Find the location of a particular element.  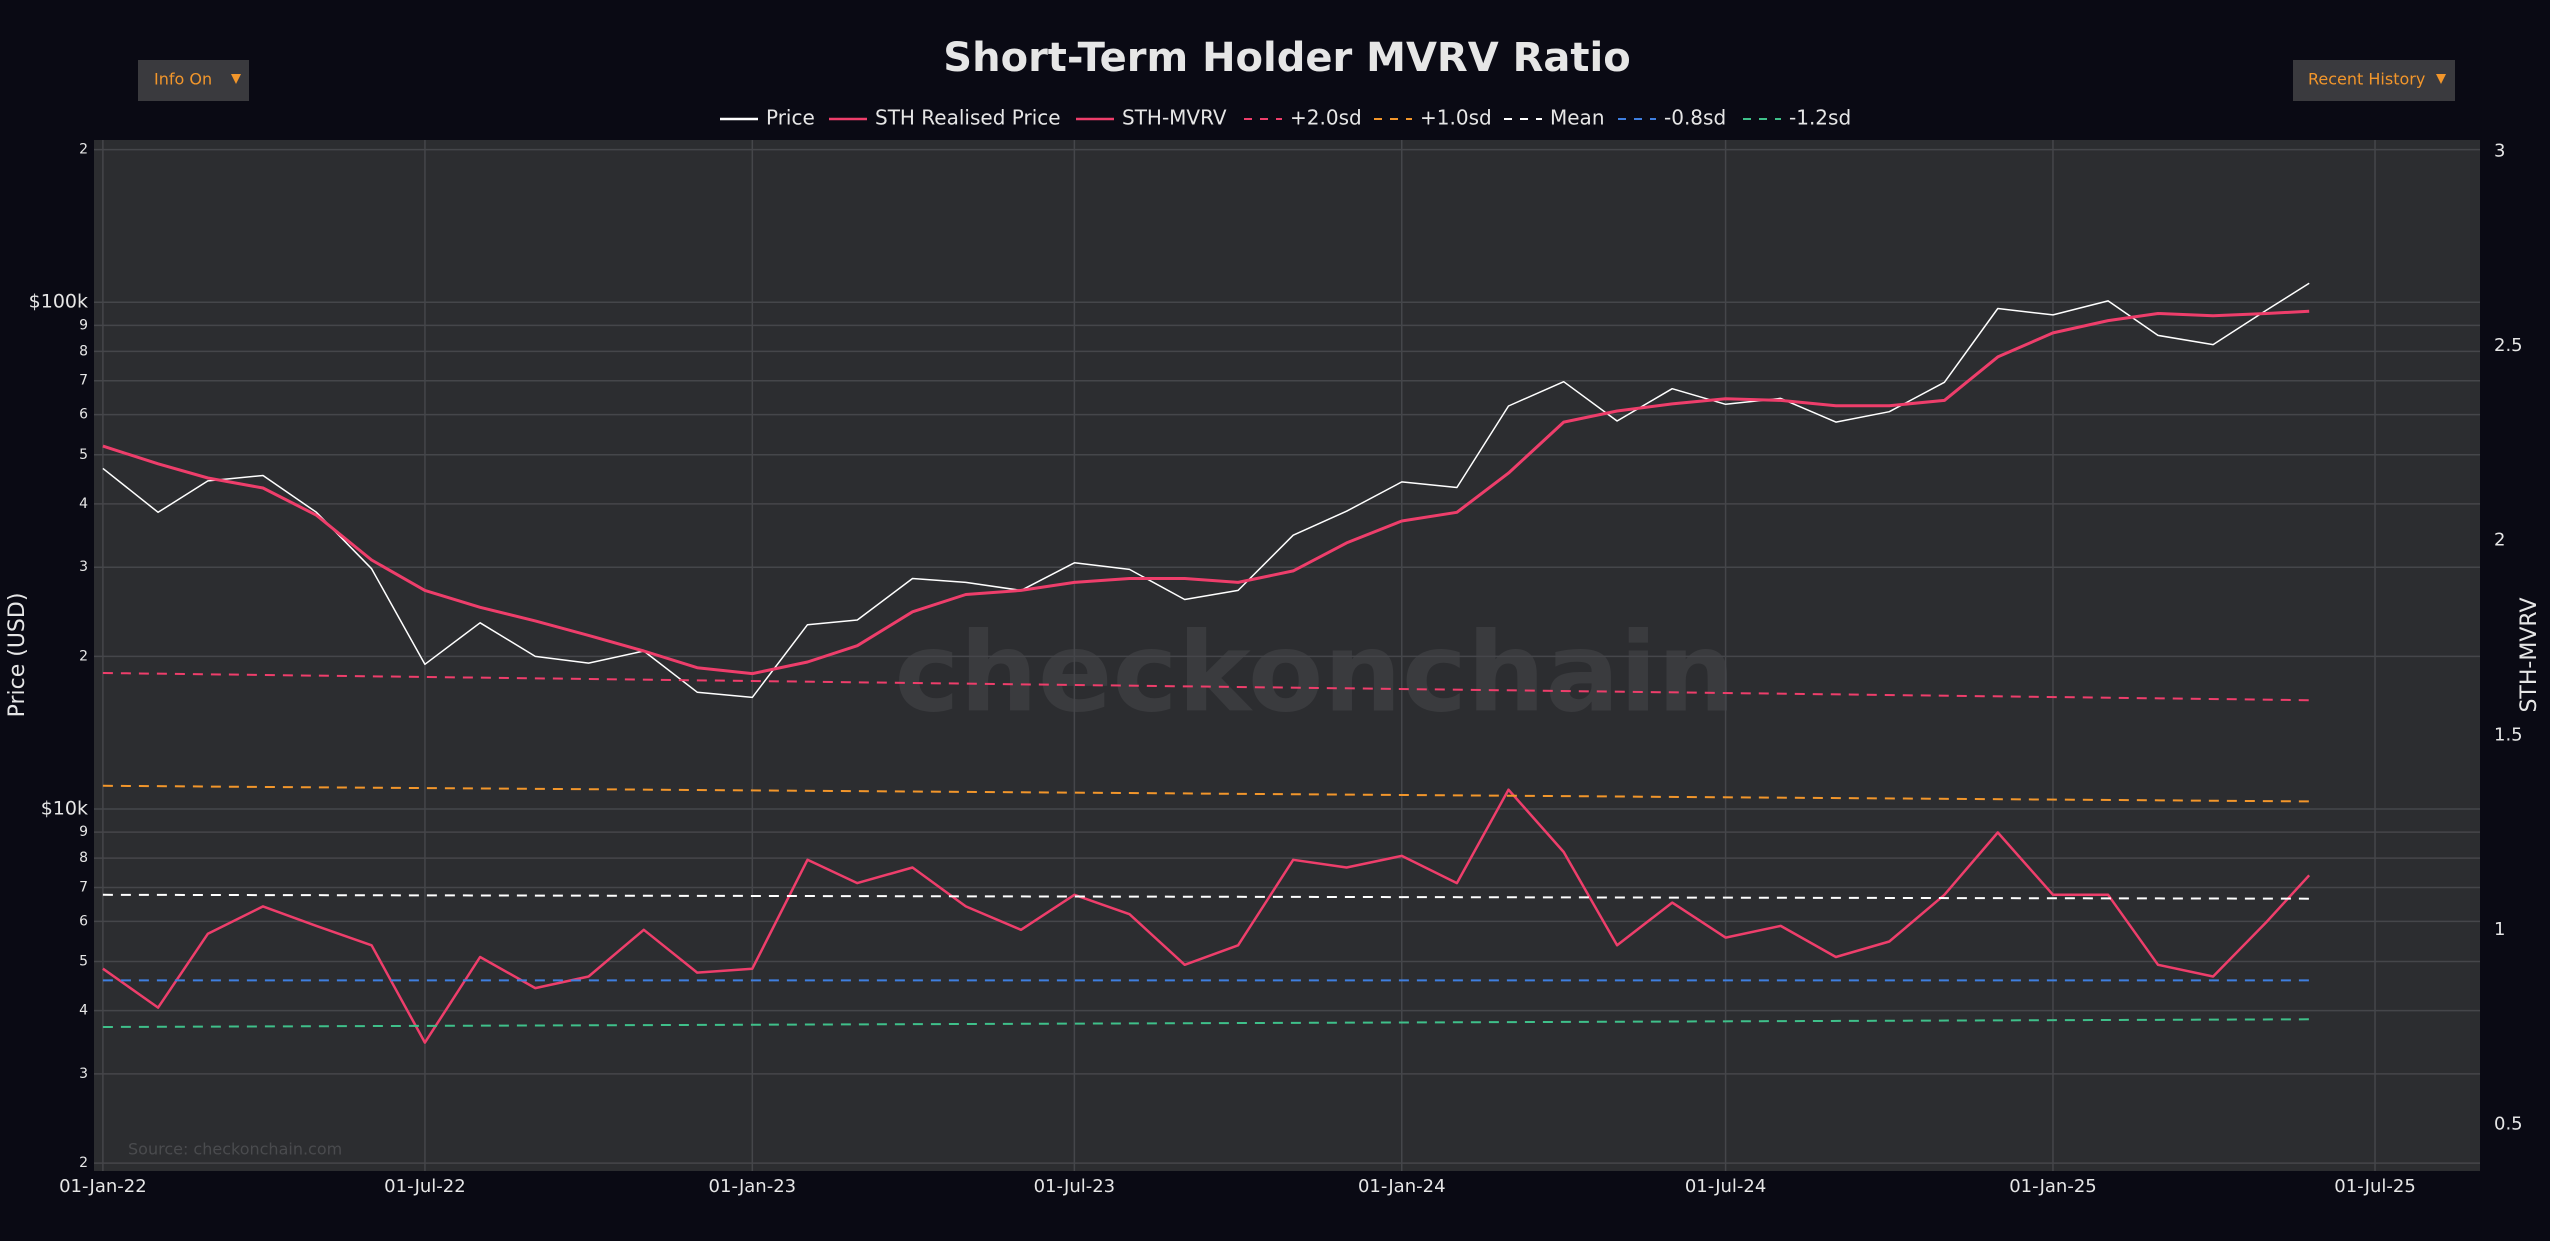

legend-label: STH-MVRV is located at coordinates (1174, 118).